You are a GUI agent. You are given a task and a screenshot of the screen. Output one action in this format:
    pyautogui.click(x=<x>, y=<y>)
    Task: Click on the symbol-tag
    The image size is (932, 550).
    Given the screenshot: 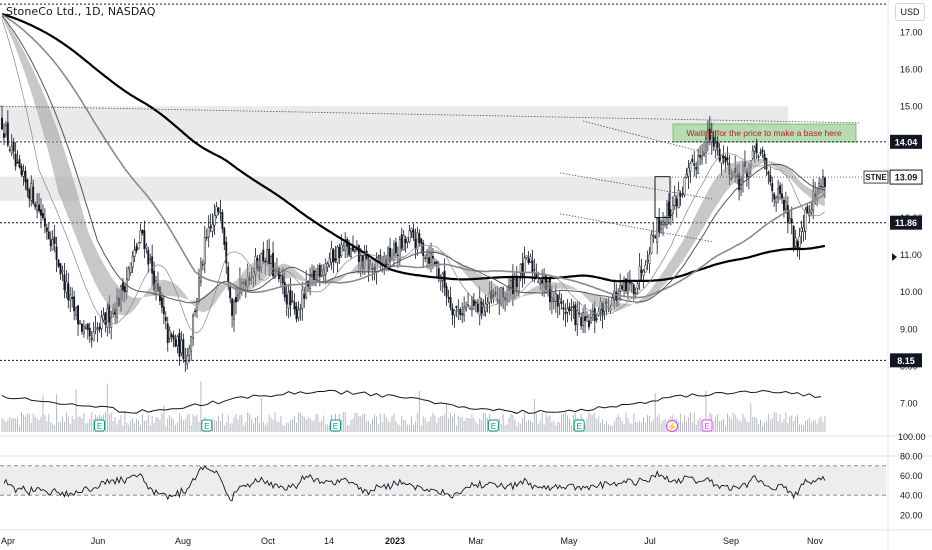 What is the action you would take?
    pyautogui.click(x=876, y=177)
    